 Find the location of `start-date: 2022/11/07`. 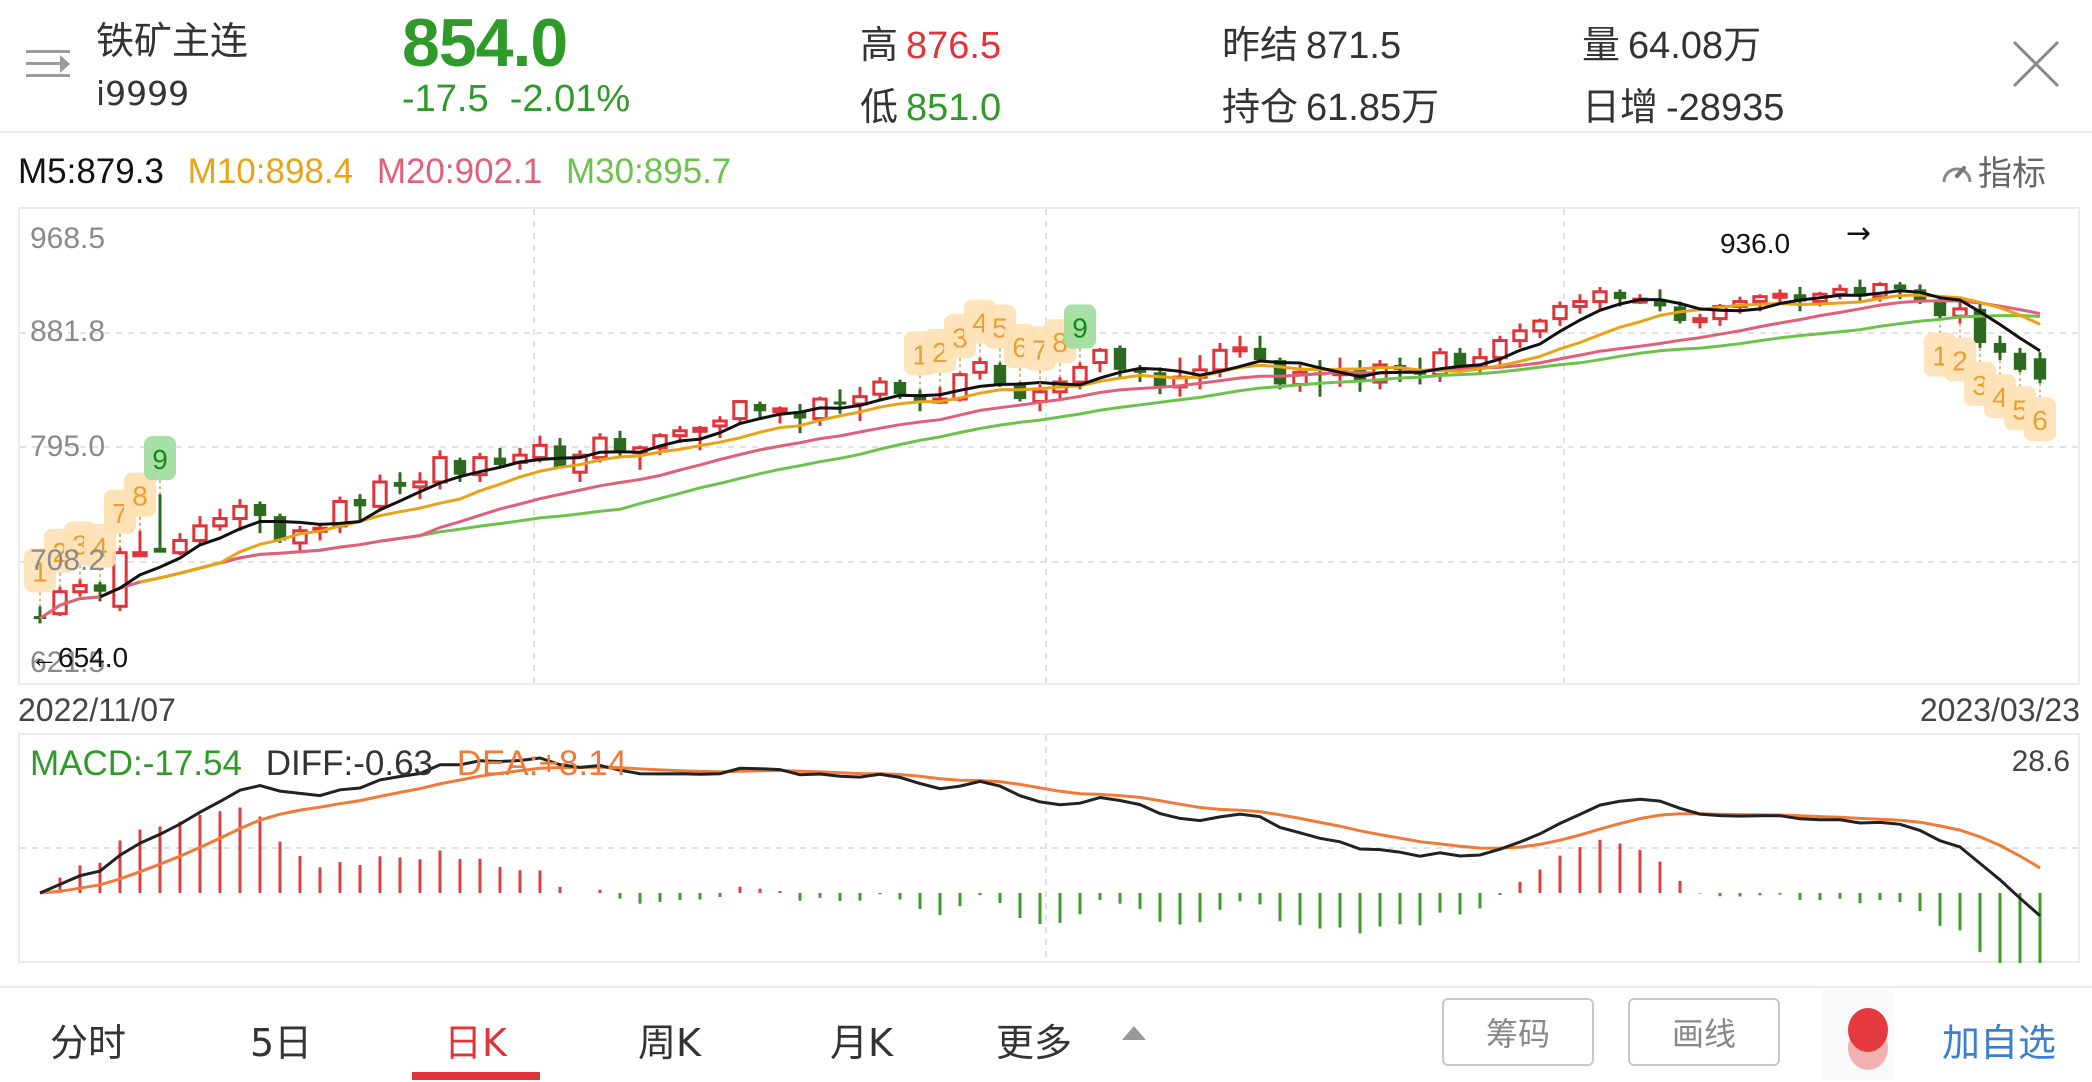

start-date: 2022/11/07 is located at coordinates (97, 710).